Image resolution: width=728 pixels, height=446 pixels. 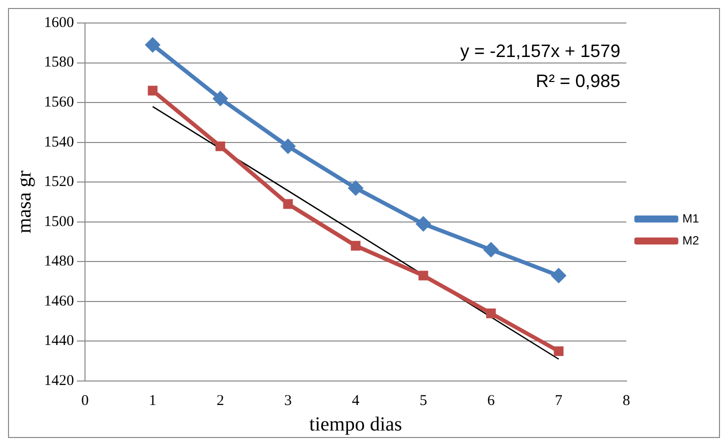 What do you see at coordinates (59, 301) in the screenshot?
I see `y-tick-label: 1460` at bounding box center [59, 301].